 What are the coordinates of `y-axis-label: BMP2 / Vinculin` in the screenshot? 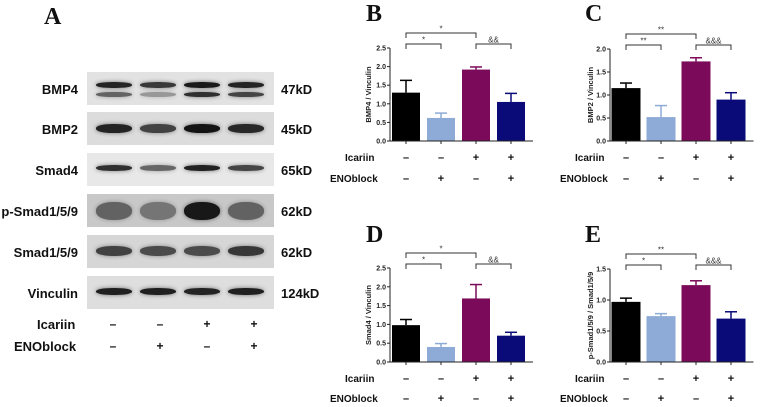 It's located at (590, 95).